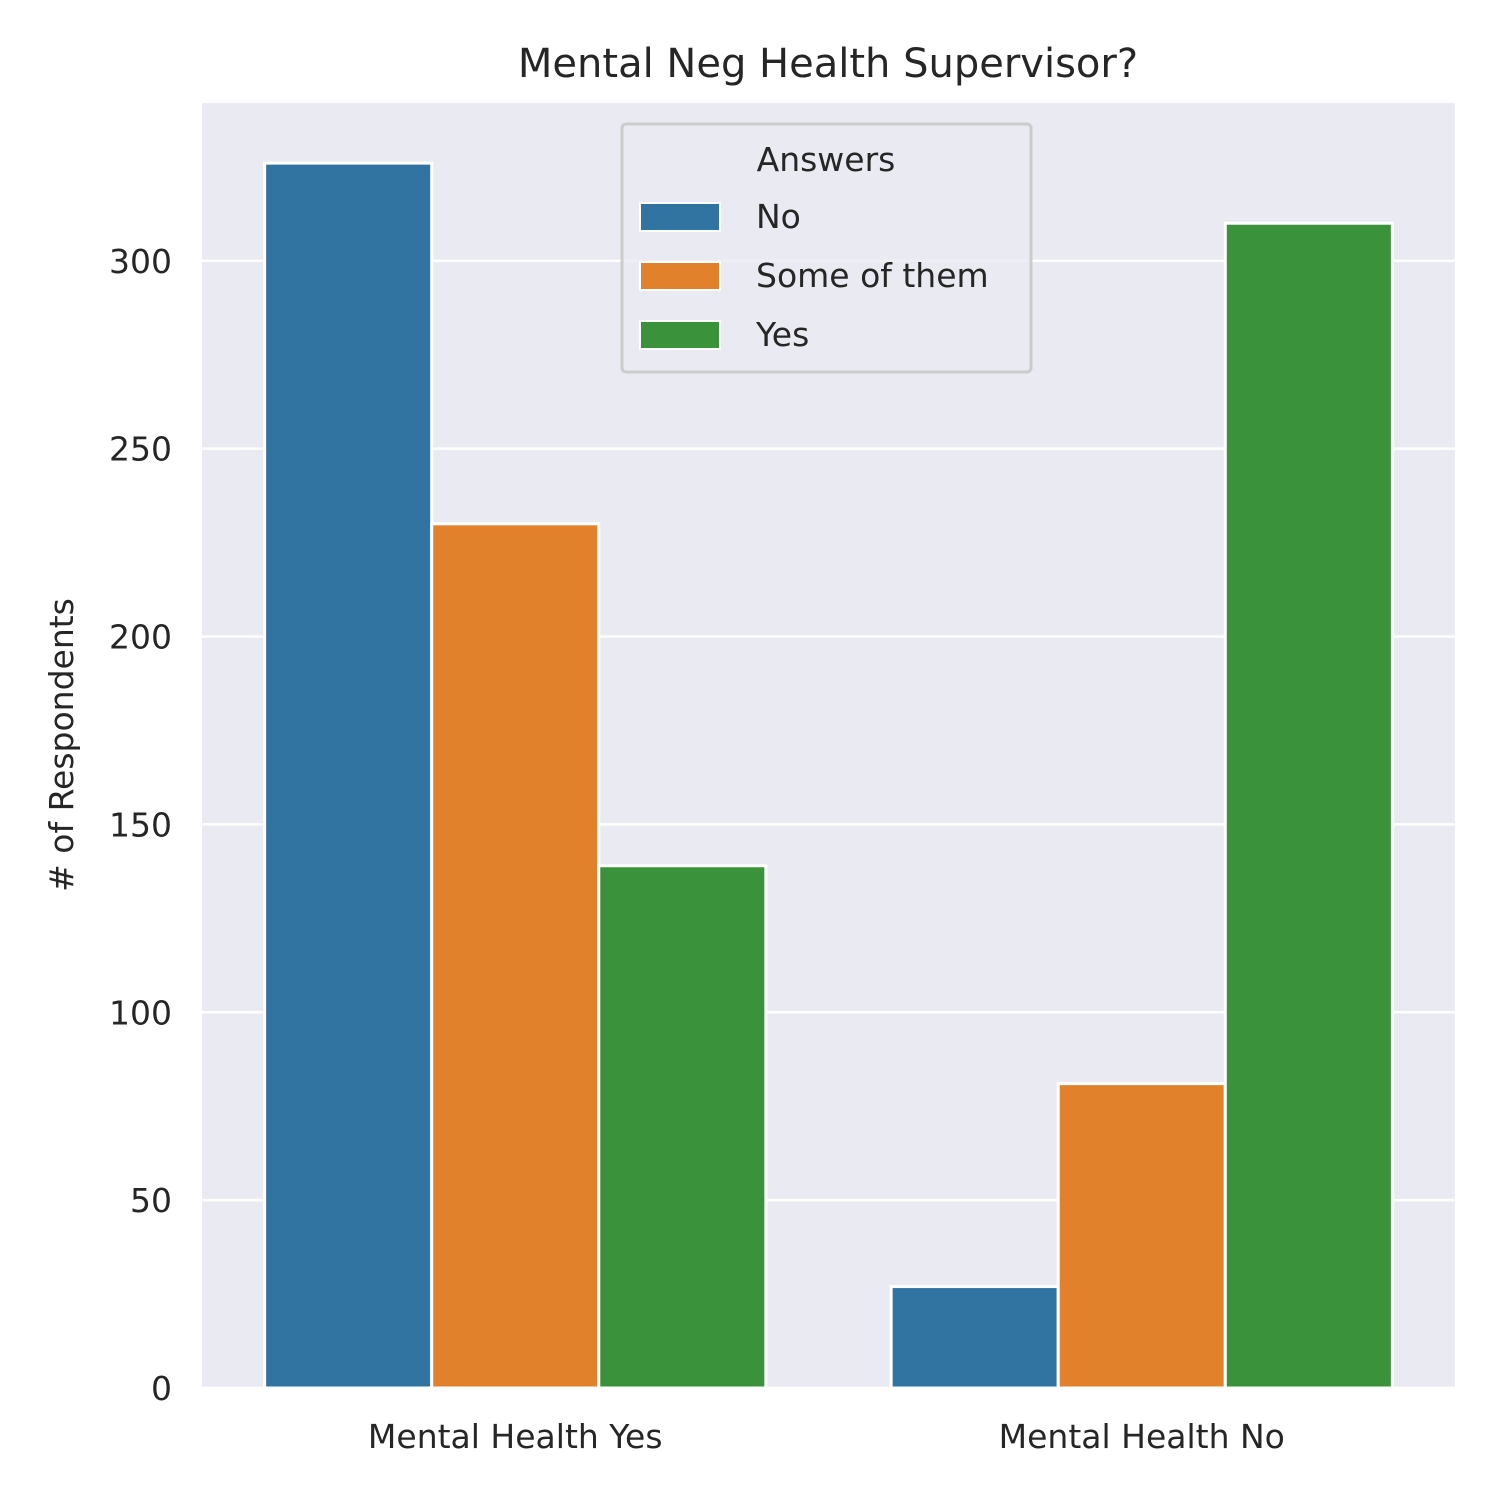 The width and height of the screenshot is (1500, 1505). Describe the element at coordinates (140, 261) in the screenshot. I see `y-tick-label: 300` at that location.